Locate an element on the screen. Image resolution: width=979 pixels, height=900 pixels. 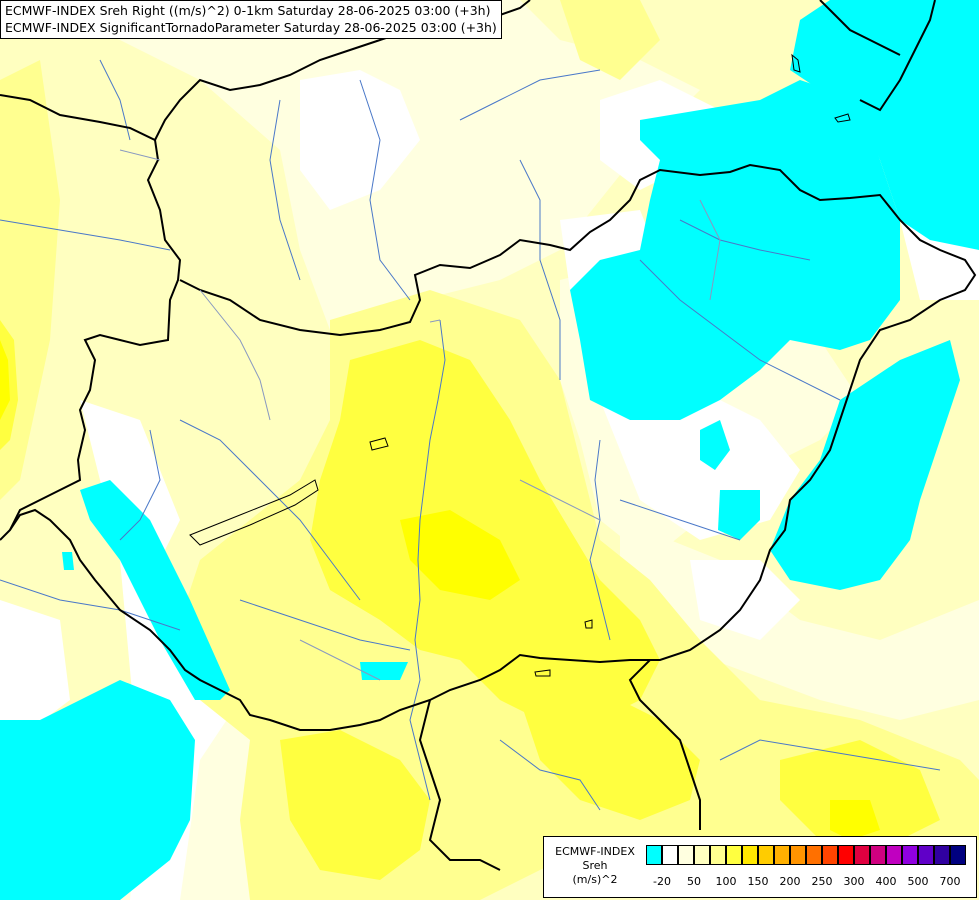
legend-line-3: (m/s)^2 is located at coordinates (595, 879).